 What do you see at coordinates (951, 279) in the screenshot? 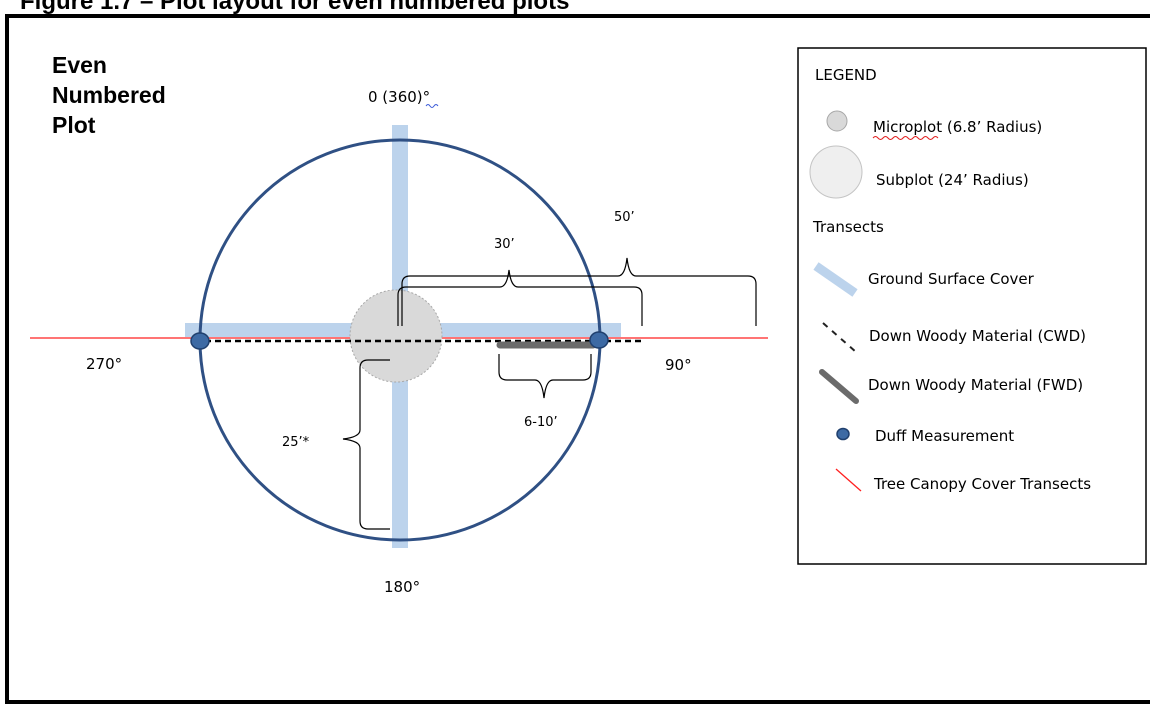
I see `legend-ground-cover-label: Ground Surface Cover` at bounding box center [951, 279].